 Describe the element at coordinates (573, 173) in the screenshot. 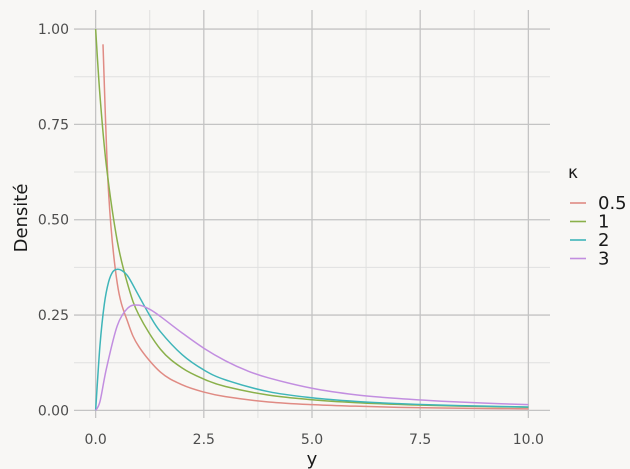

I see `legend-title: κ` at that location.